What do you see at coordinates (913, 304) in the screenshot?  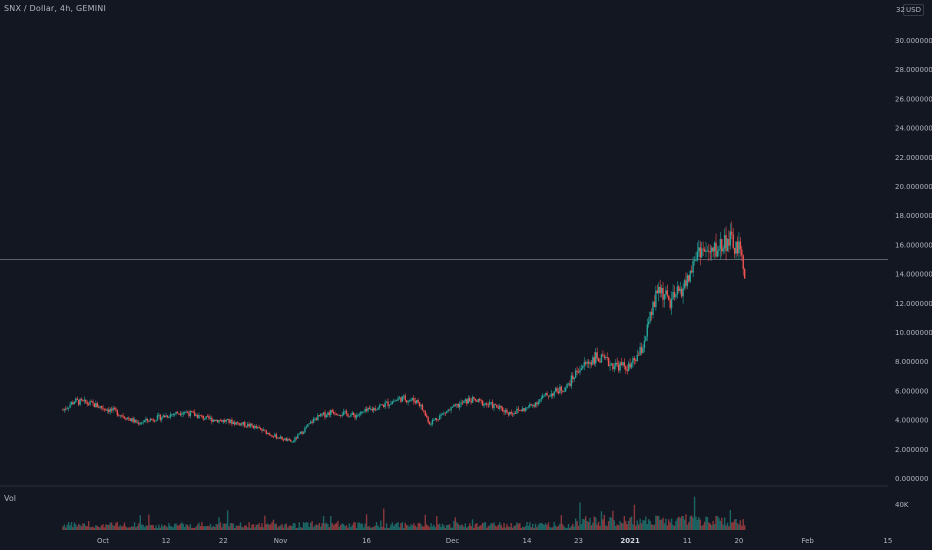 I see `y-tick-label: 12.000000` at bounding box center [913, 304].